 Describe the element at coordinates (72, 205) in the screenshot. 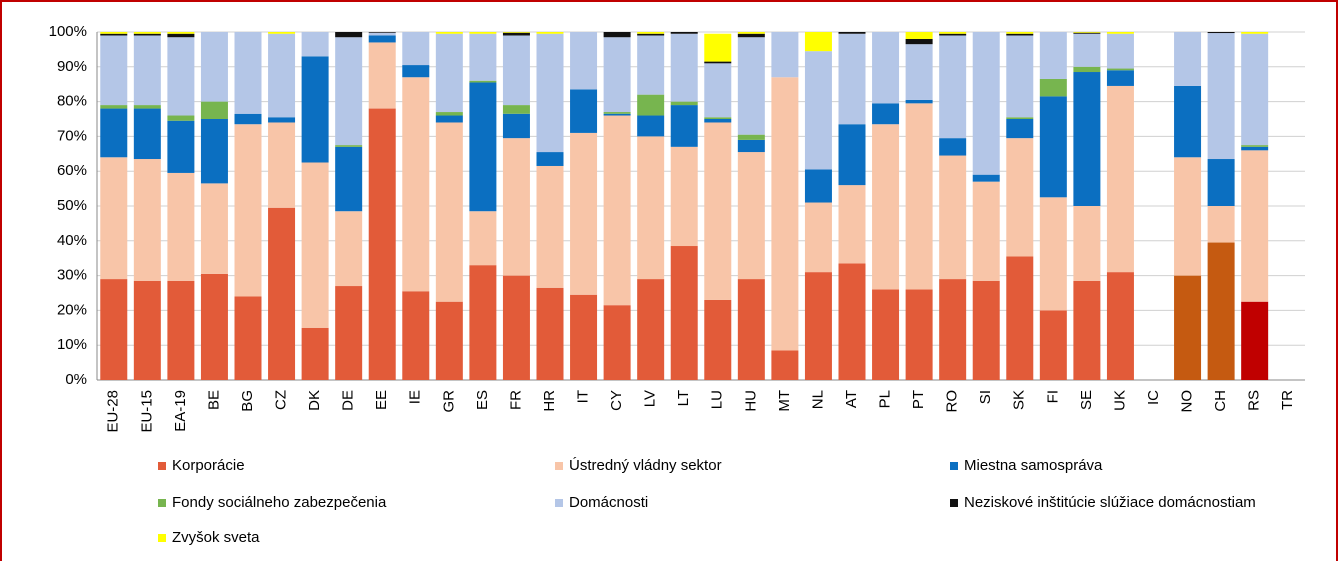

I see `y-tick-label: 50%` at that location.